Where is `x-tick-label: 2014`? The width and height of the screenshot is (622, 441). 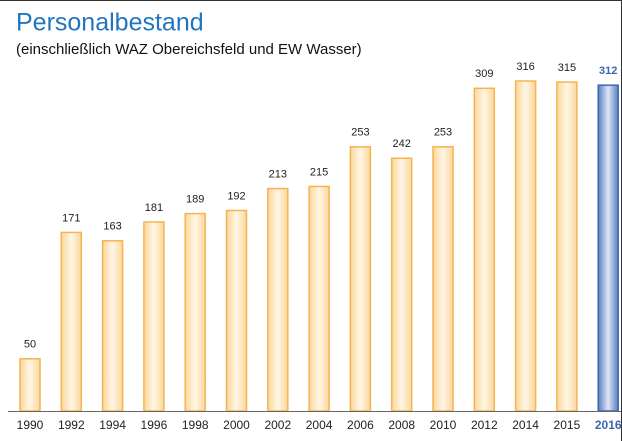 x-tick-label: 2014 is located at coordinates (525, 425).